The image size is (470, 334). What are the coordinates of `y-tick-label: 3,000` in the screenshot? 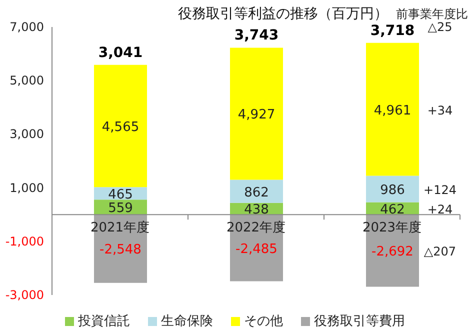 It's located at (27, 134).